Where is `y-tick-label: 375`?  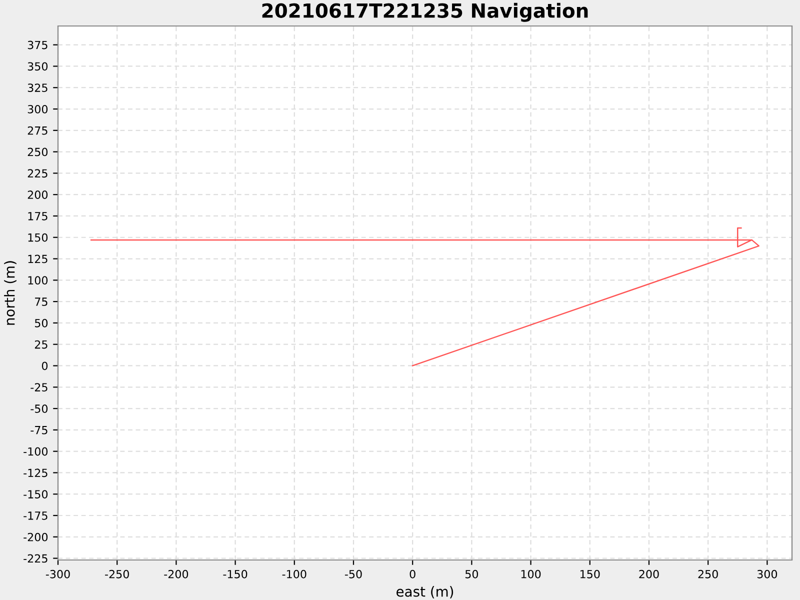
y-tick-label: 375 is located at coordinates (38, 45).